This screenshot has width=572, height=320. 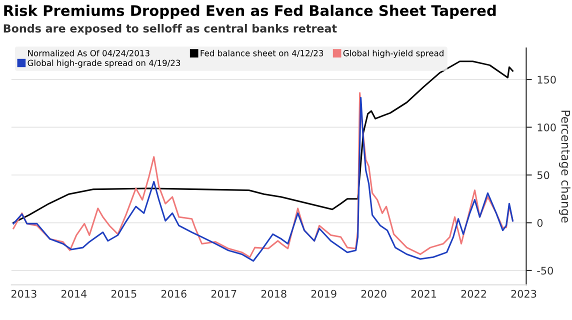 What do you see at coordinates (170, 29) in the screenshot?
I see `chart-subtitle: Bonds are exposed to selloff as central banks retreat` at bounding box center [170, 29].